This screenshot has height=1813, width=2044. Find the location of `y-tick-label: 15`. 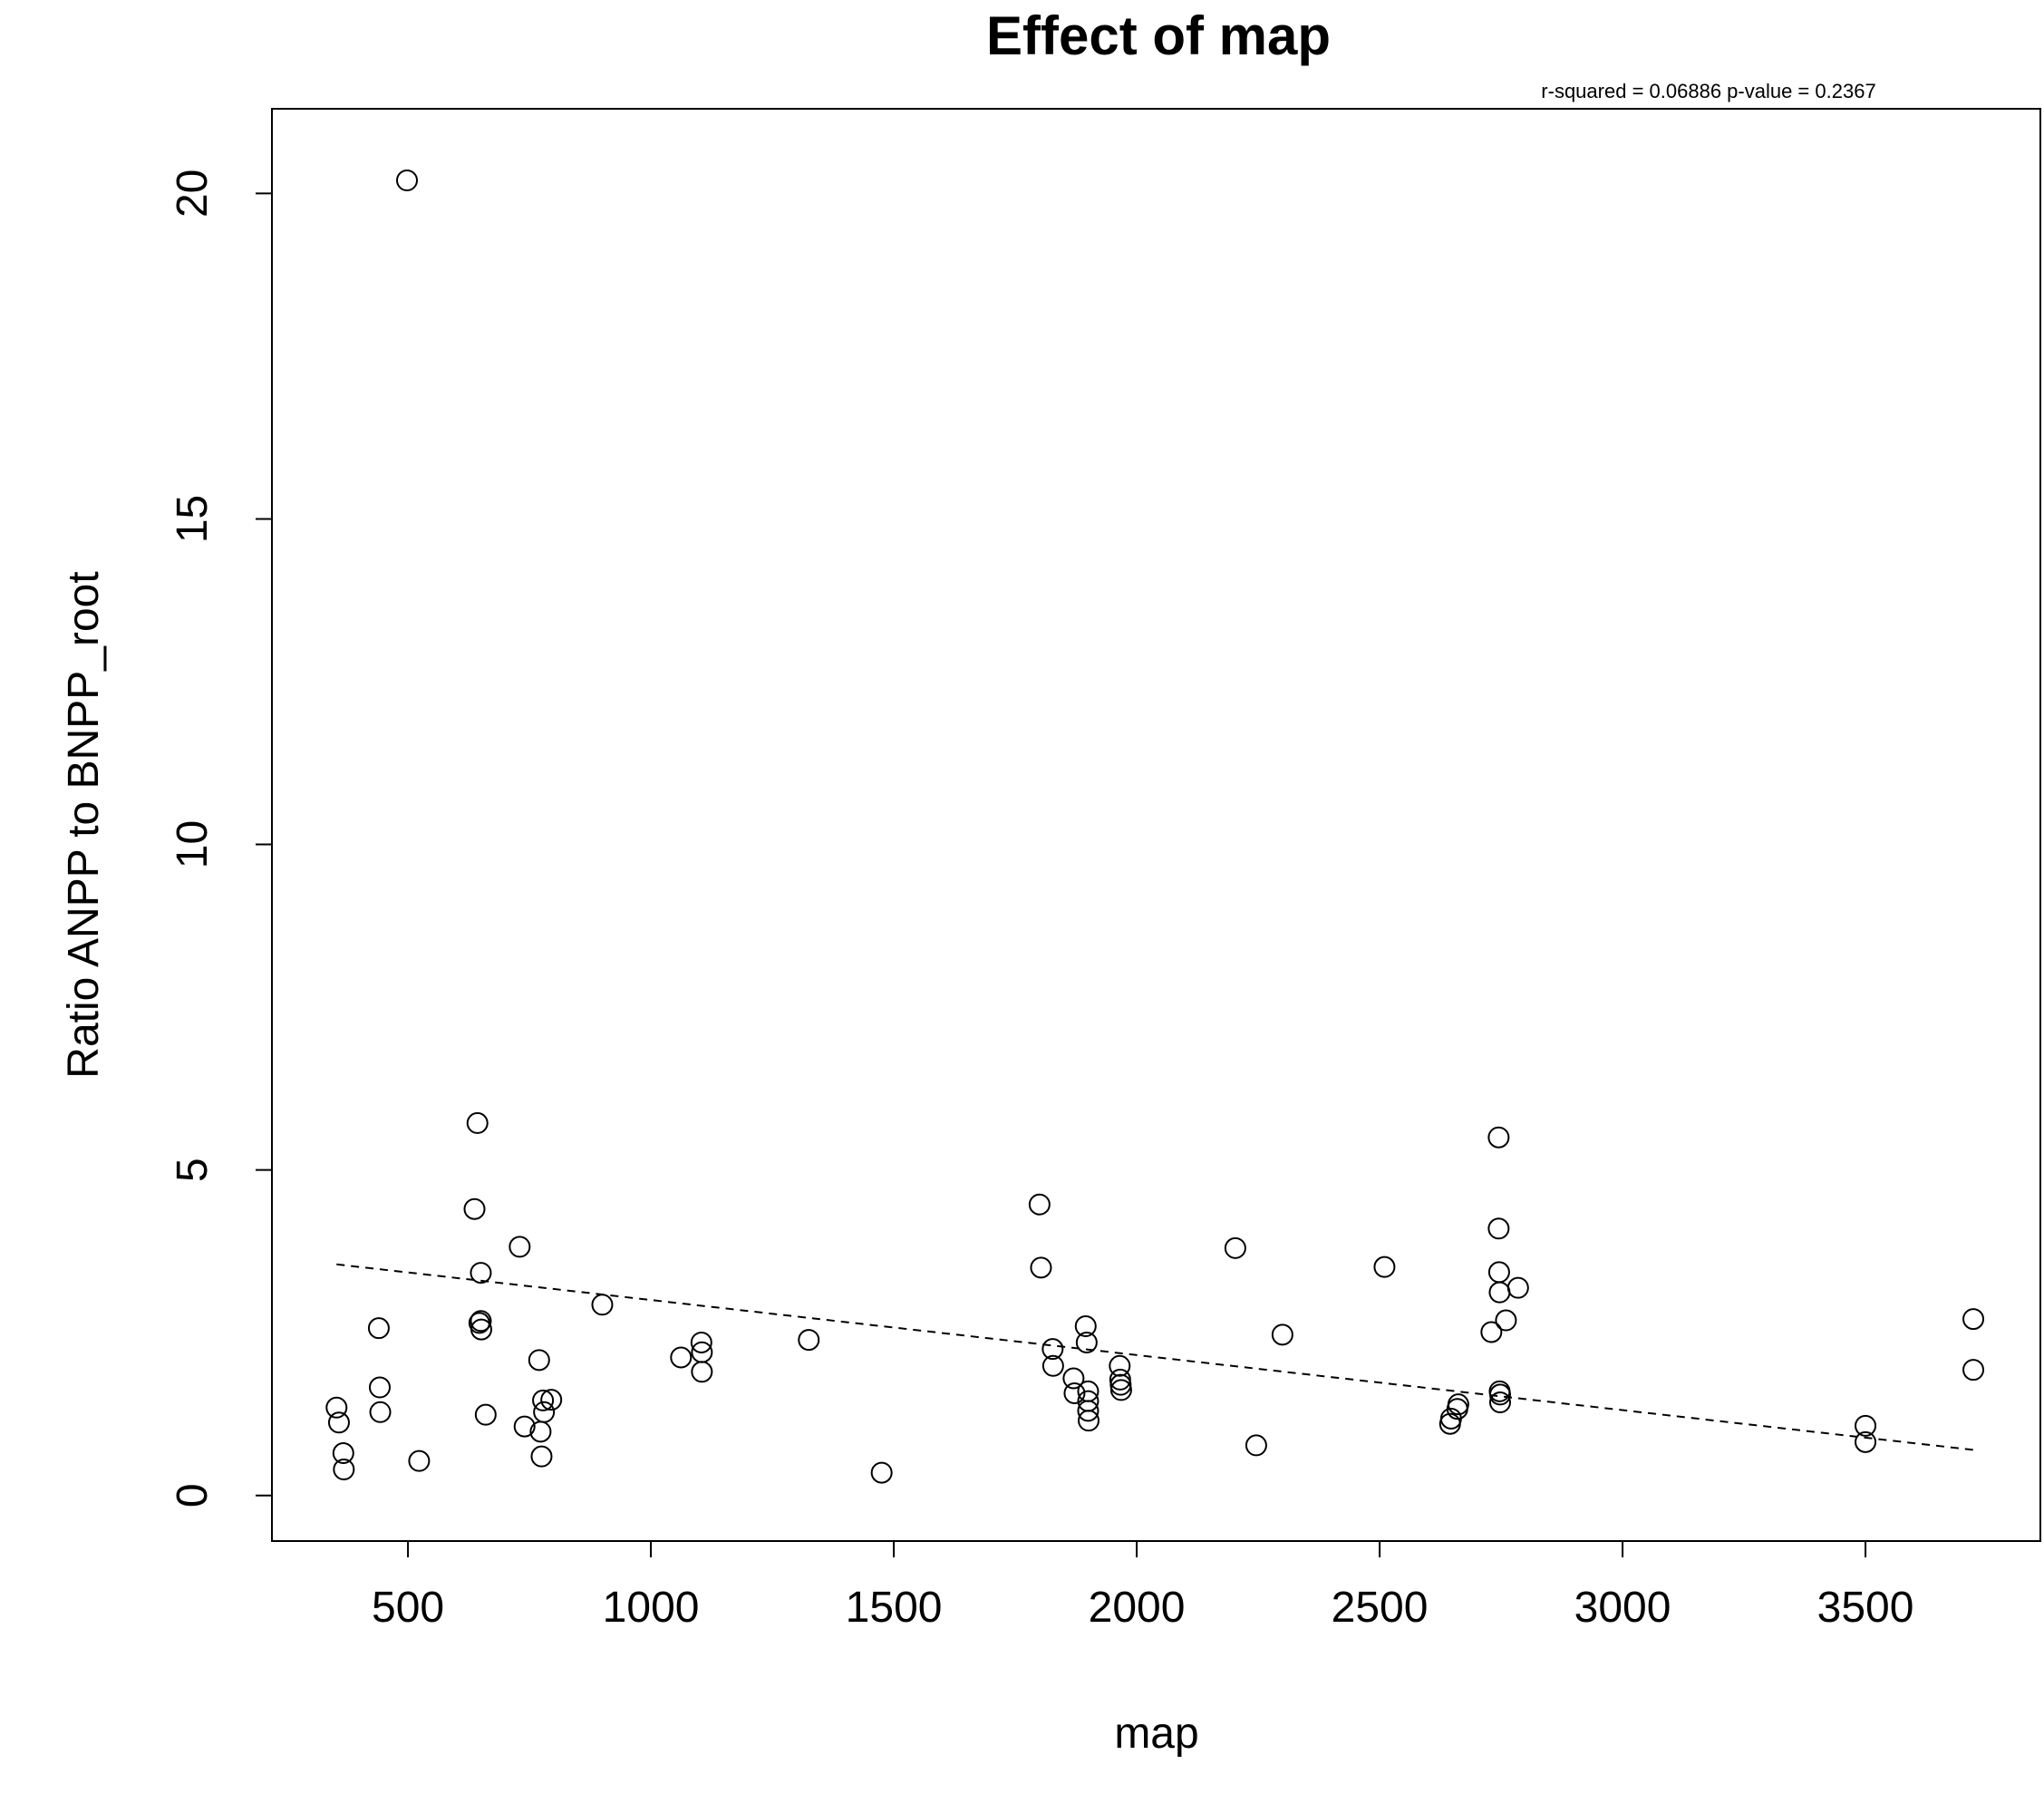

y-tick-label: 15 is located at coordinates (193, 519).